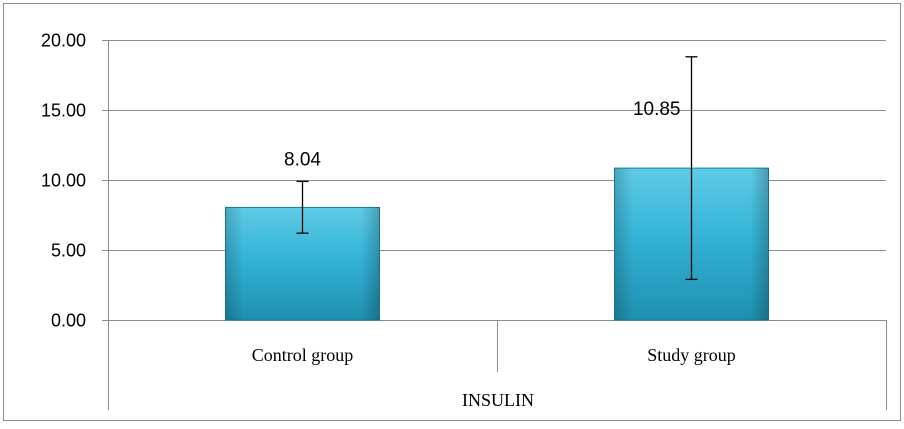 This screenshot has width=904, height=429. What do you see at coordinates (691, 355) in the screenshot?
I see `x-category-label: Study group` at bounding box center [691, 355].